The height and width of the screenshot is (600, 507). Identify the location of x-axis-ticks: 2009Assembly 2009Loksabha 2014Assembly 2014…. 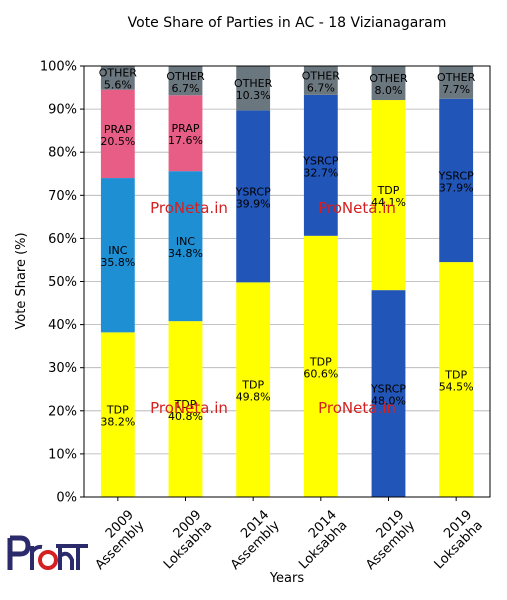
(284, 535).